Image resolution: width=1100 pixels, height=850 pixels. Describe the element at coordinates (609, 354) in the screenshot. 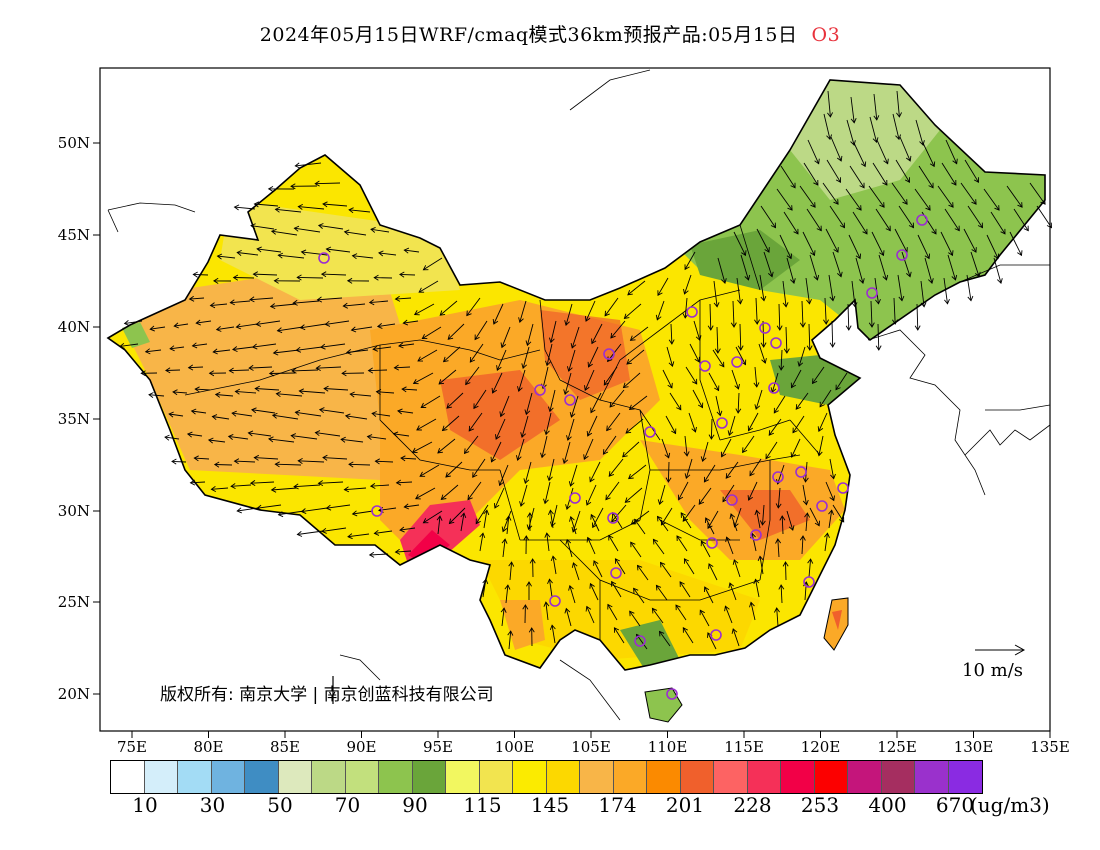

I see `station-marker` at that location.